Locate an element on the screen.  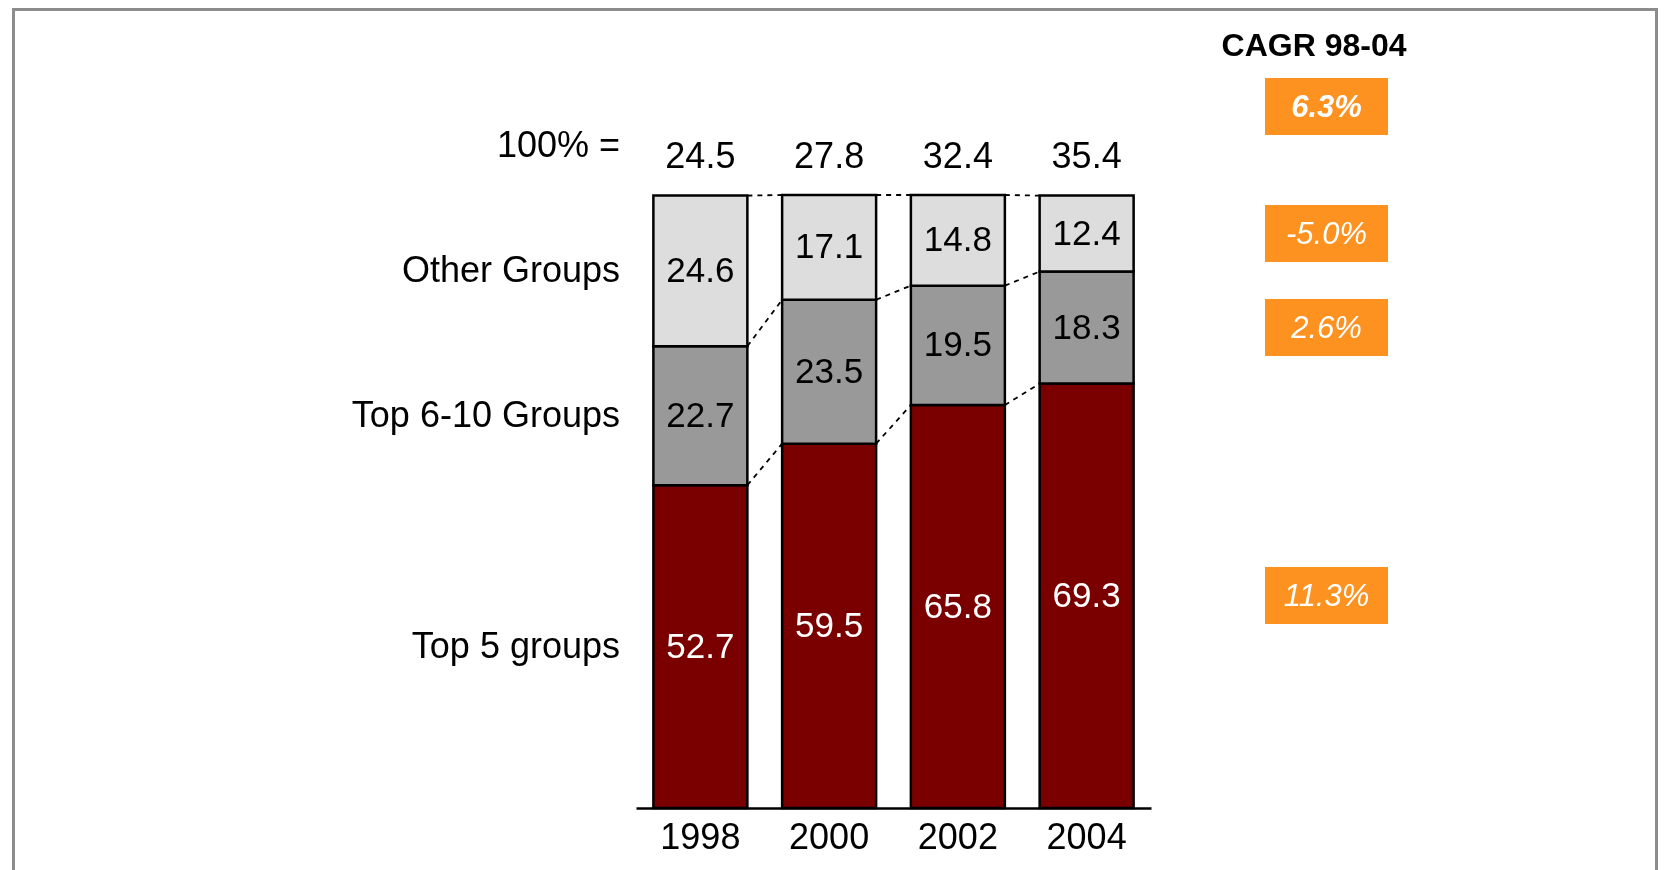
text: 32.4 is located at coordinates (957, 155).